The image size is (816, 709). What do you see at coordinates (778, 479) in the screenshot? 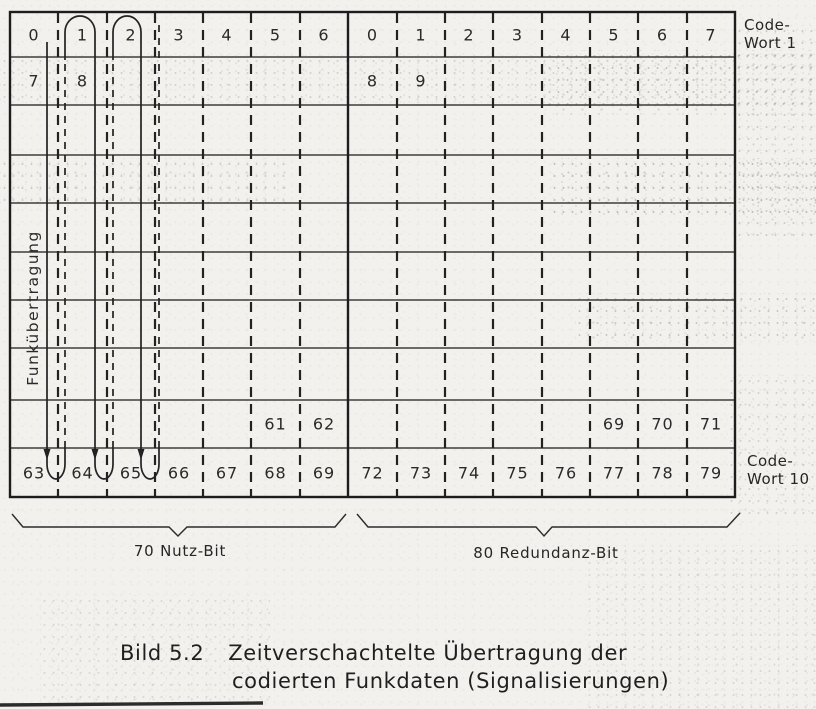
I see `codeword-10-line2: Wort 10` at bounding box center [778, 479].